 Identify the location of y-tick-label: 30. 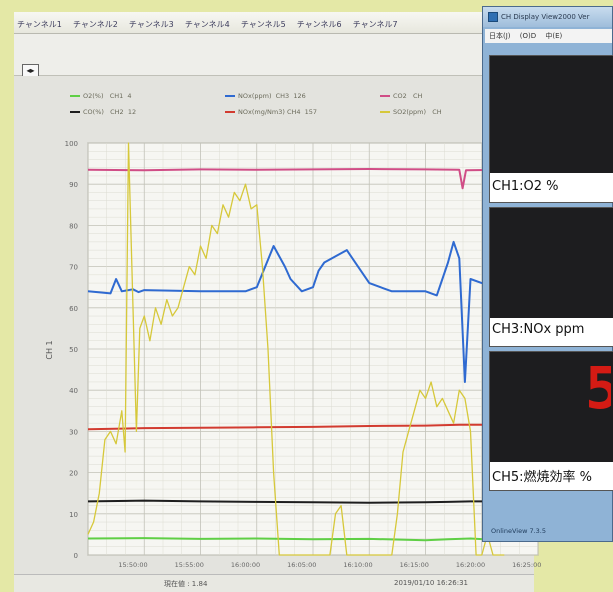
(73, 432).